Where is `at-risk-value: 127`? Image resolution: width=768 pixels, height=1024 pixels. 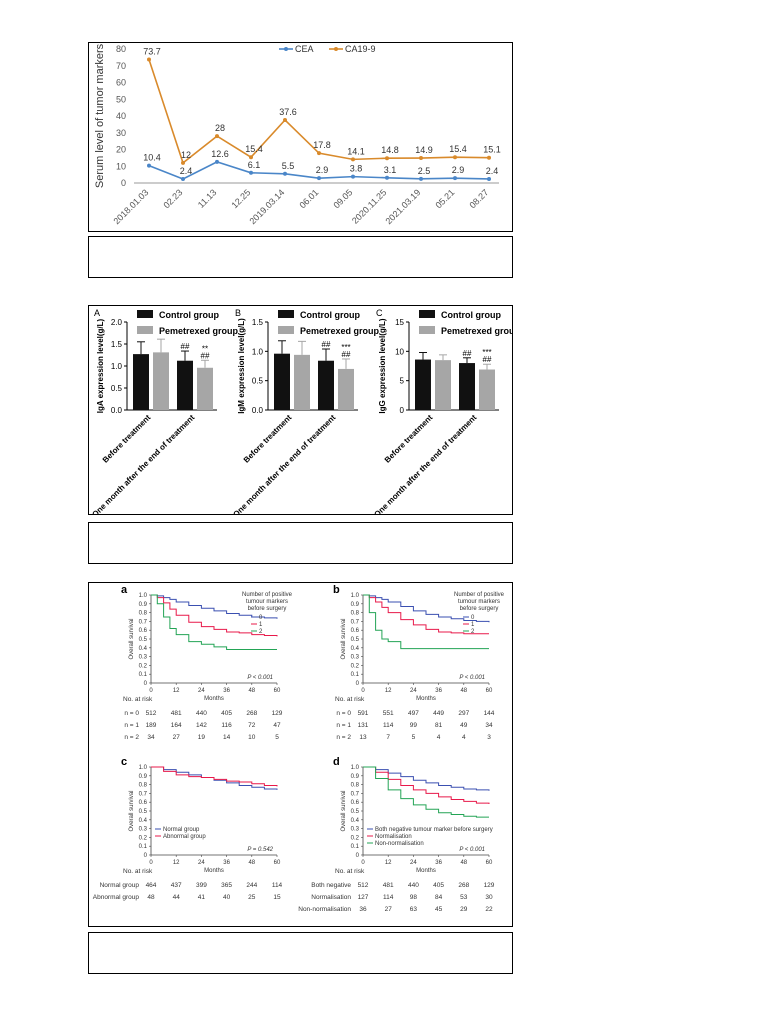
at-risk-value: 127 is located at coordinates (363, 897).